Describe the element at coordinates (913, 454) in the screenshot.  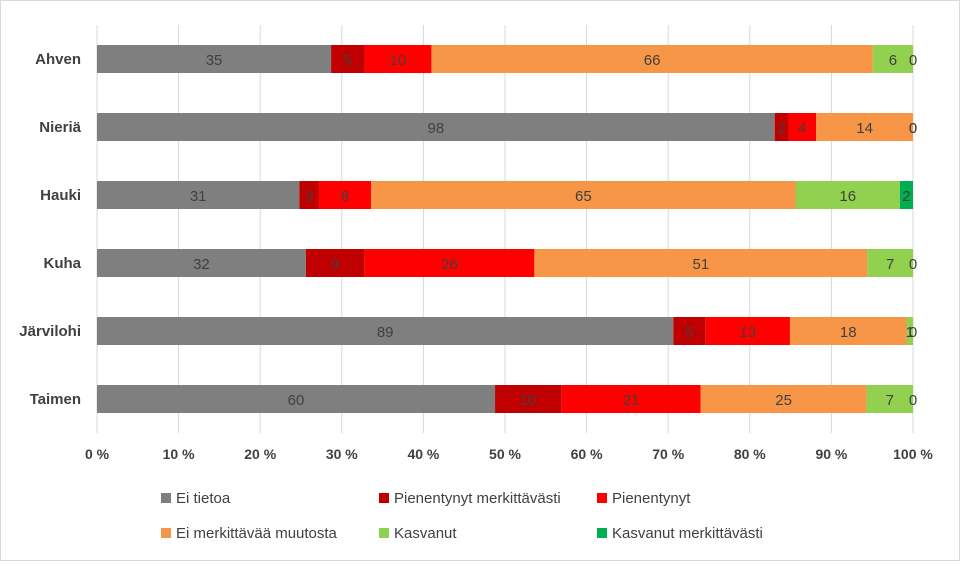
I see `x-tick-label: 100 %` at that location.